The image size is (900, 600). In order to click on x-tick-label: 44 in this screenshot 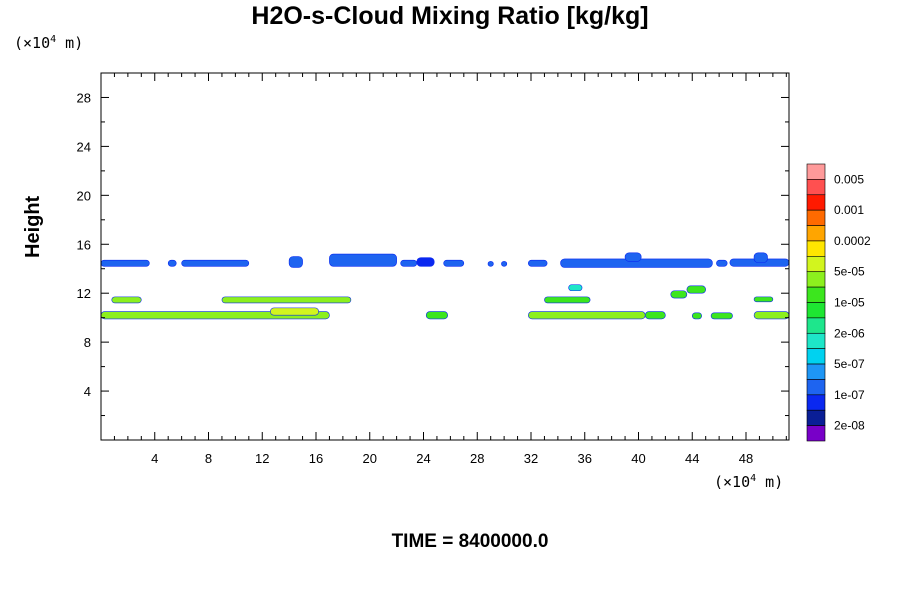, I will do `click(692, 458)`.